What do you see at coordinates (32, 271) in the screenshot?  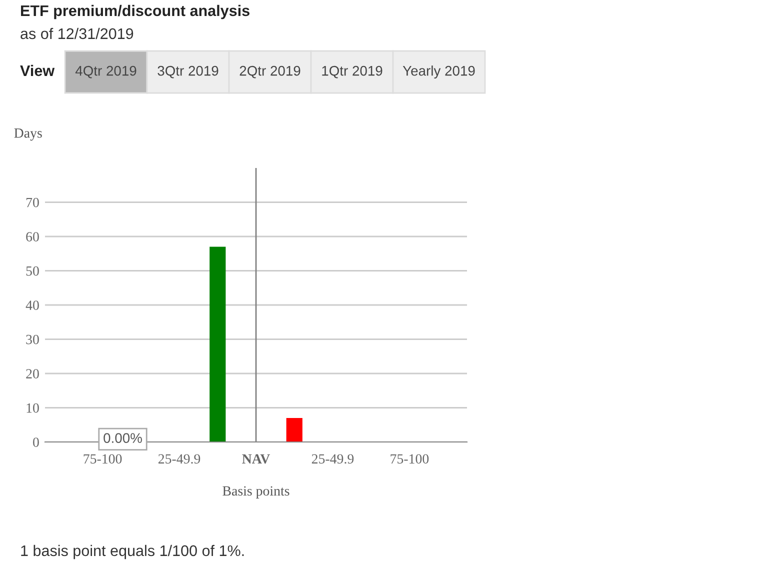 I see `y-tick-label: 50` at bounding box center [32, 271].